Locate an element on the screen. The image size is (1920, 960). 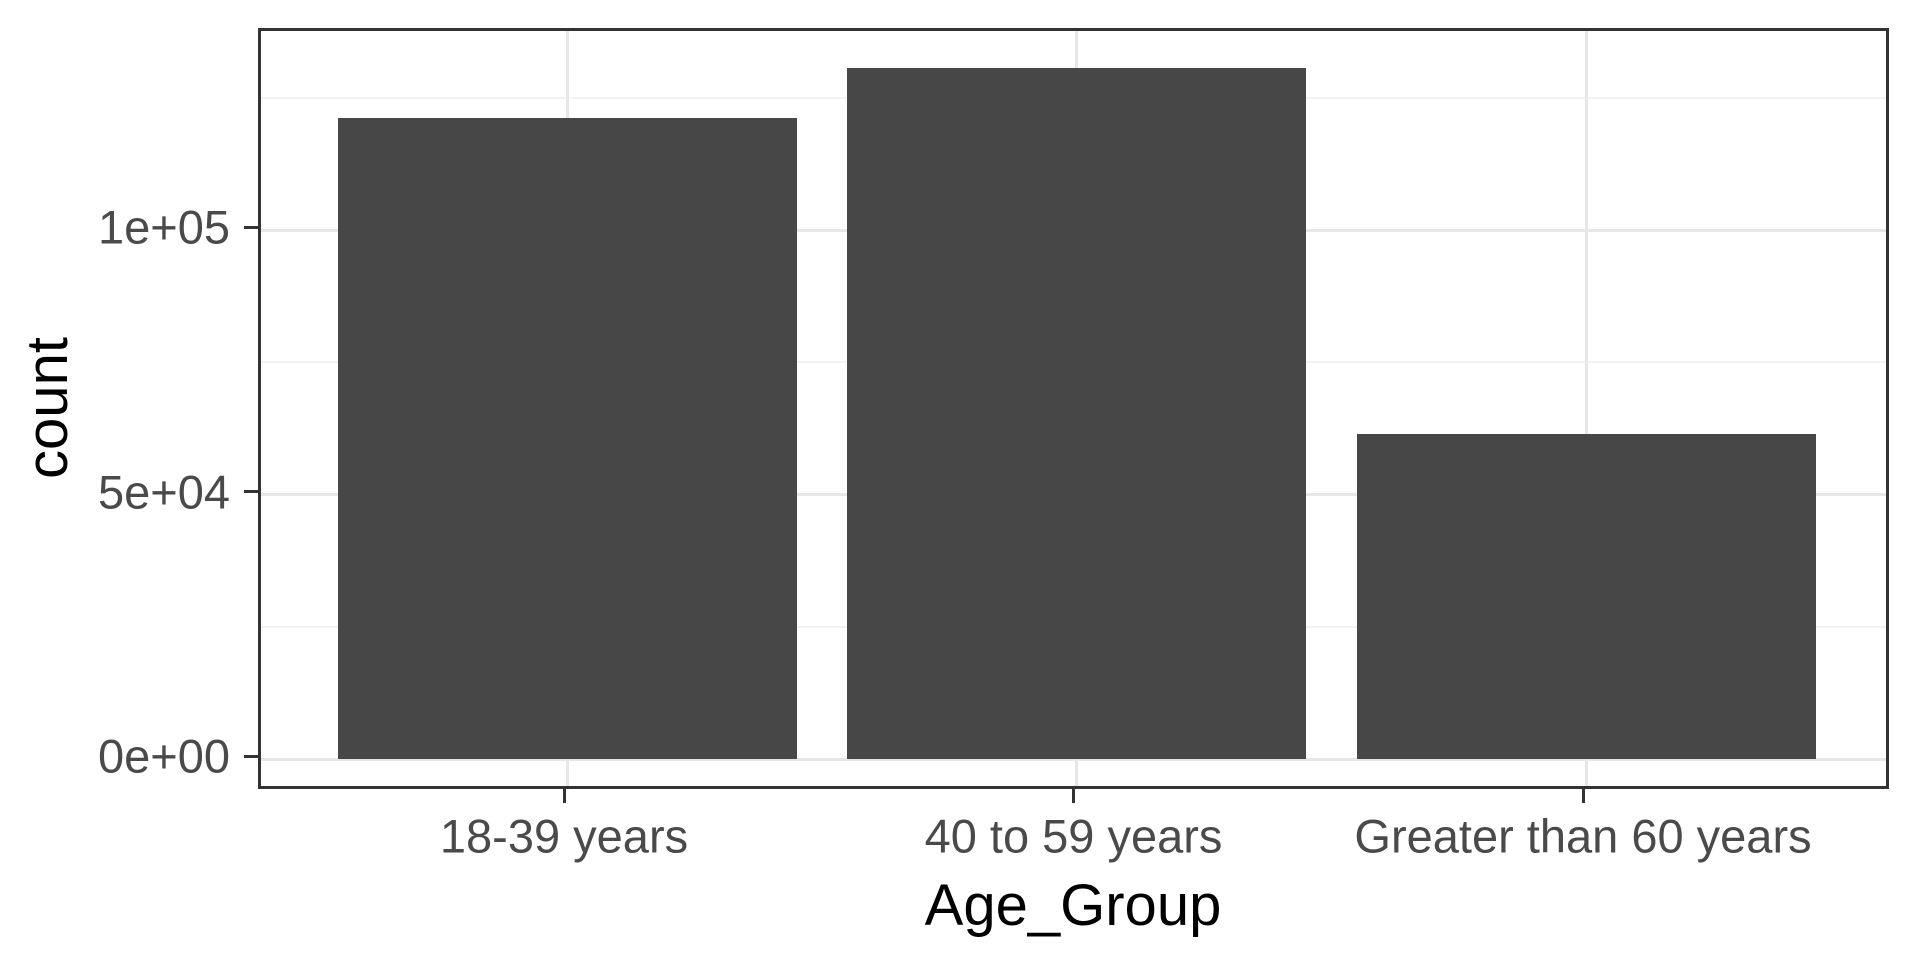
x-axis-title: Age_Group is located at coordinates (1073, 905).